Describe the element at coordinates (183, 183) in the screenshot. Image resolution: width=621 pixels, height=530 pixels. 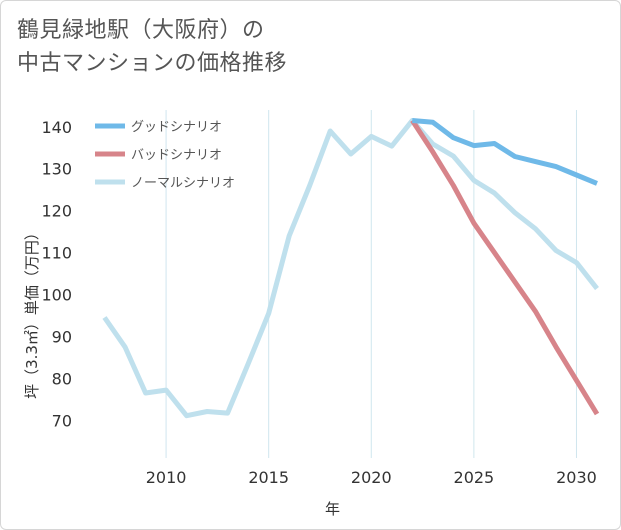
I see `legend-label-2: ノーマルシナリオ` at that location.